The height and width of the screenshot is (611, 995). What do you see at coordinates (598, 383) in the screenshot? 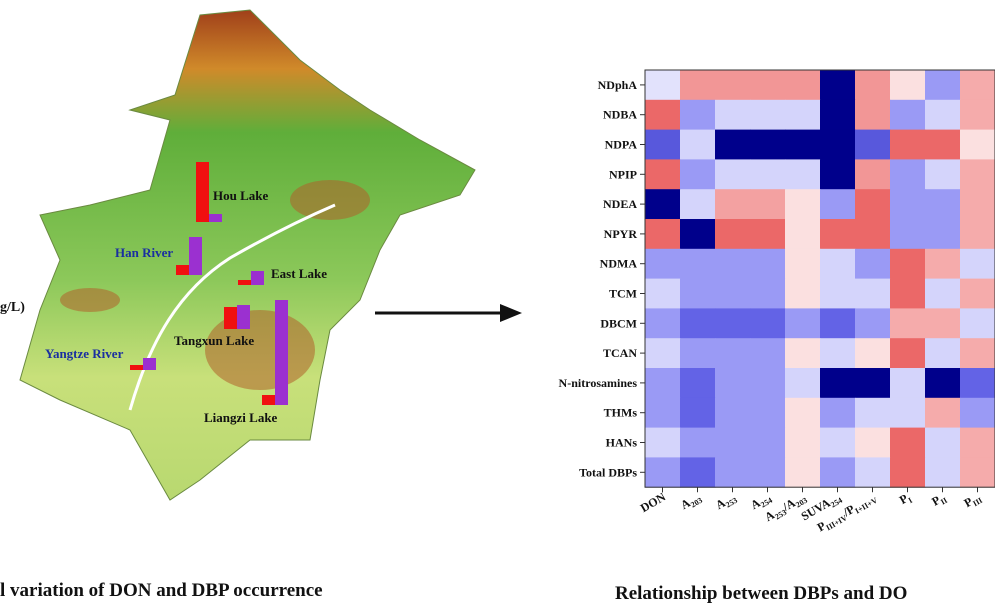
I see `row-label: N-nitrosamines` at bounding box center [598, 383].